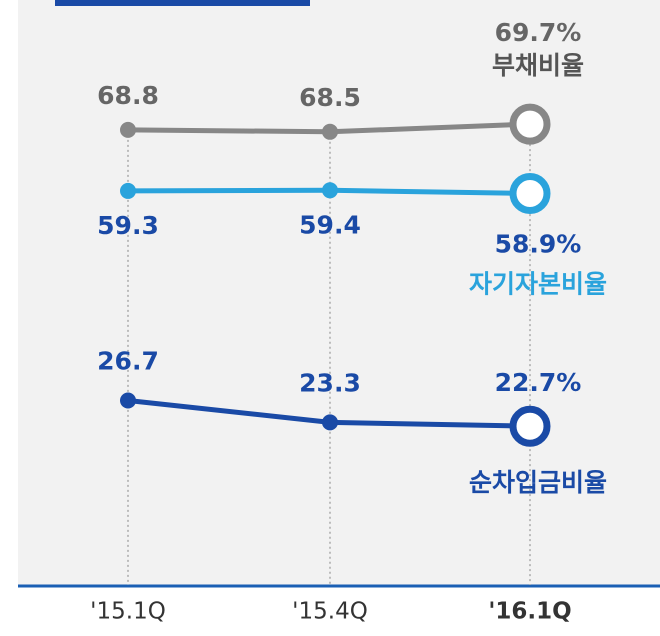 The width and height of the screenshot is (660, 636). What do you see at coordinates (529, 612) in the screenshot?
I see `x-tick-label: '16.1Q` at bounding box center [529, 612].